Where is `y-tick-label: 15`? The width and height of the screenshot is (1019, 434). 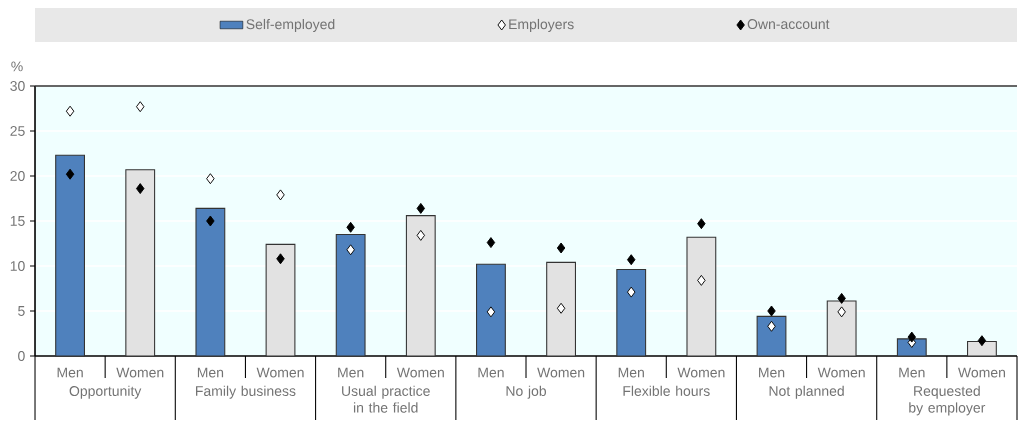
y-tick-label: 15 is located at coordinates (17, 221).